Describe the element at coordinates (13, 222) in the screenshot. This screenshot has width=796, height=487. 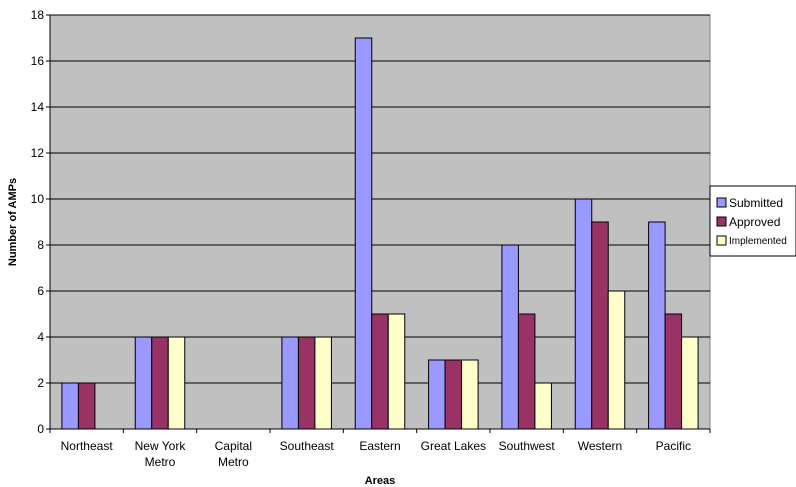
I see `y-axis-title: Number of AMPs` at that location.